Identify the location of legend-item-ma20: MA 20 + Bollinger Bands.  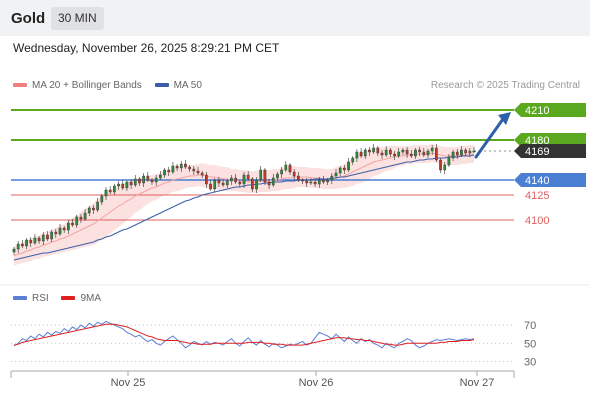
(77, 85).